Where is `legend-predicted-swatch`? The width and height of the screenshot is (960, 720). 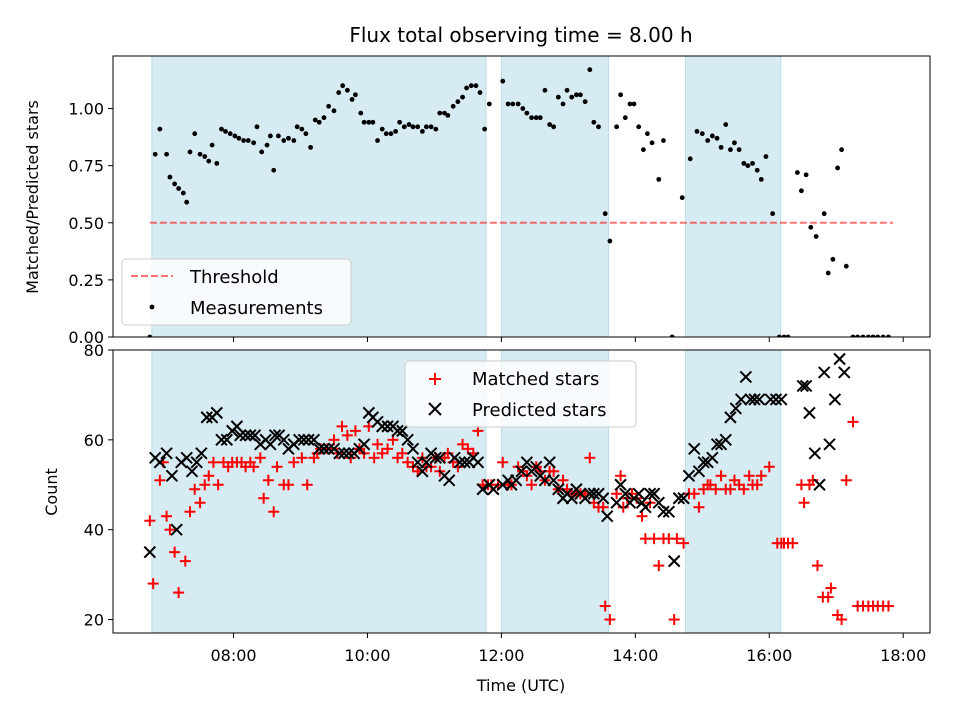
legend-predicted-swatch is located at coordinates (435, 409).